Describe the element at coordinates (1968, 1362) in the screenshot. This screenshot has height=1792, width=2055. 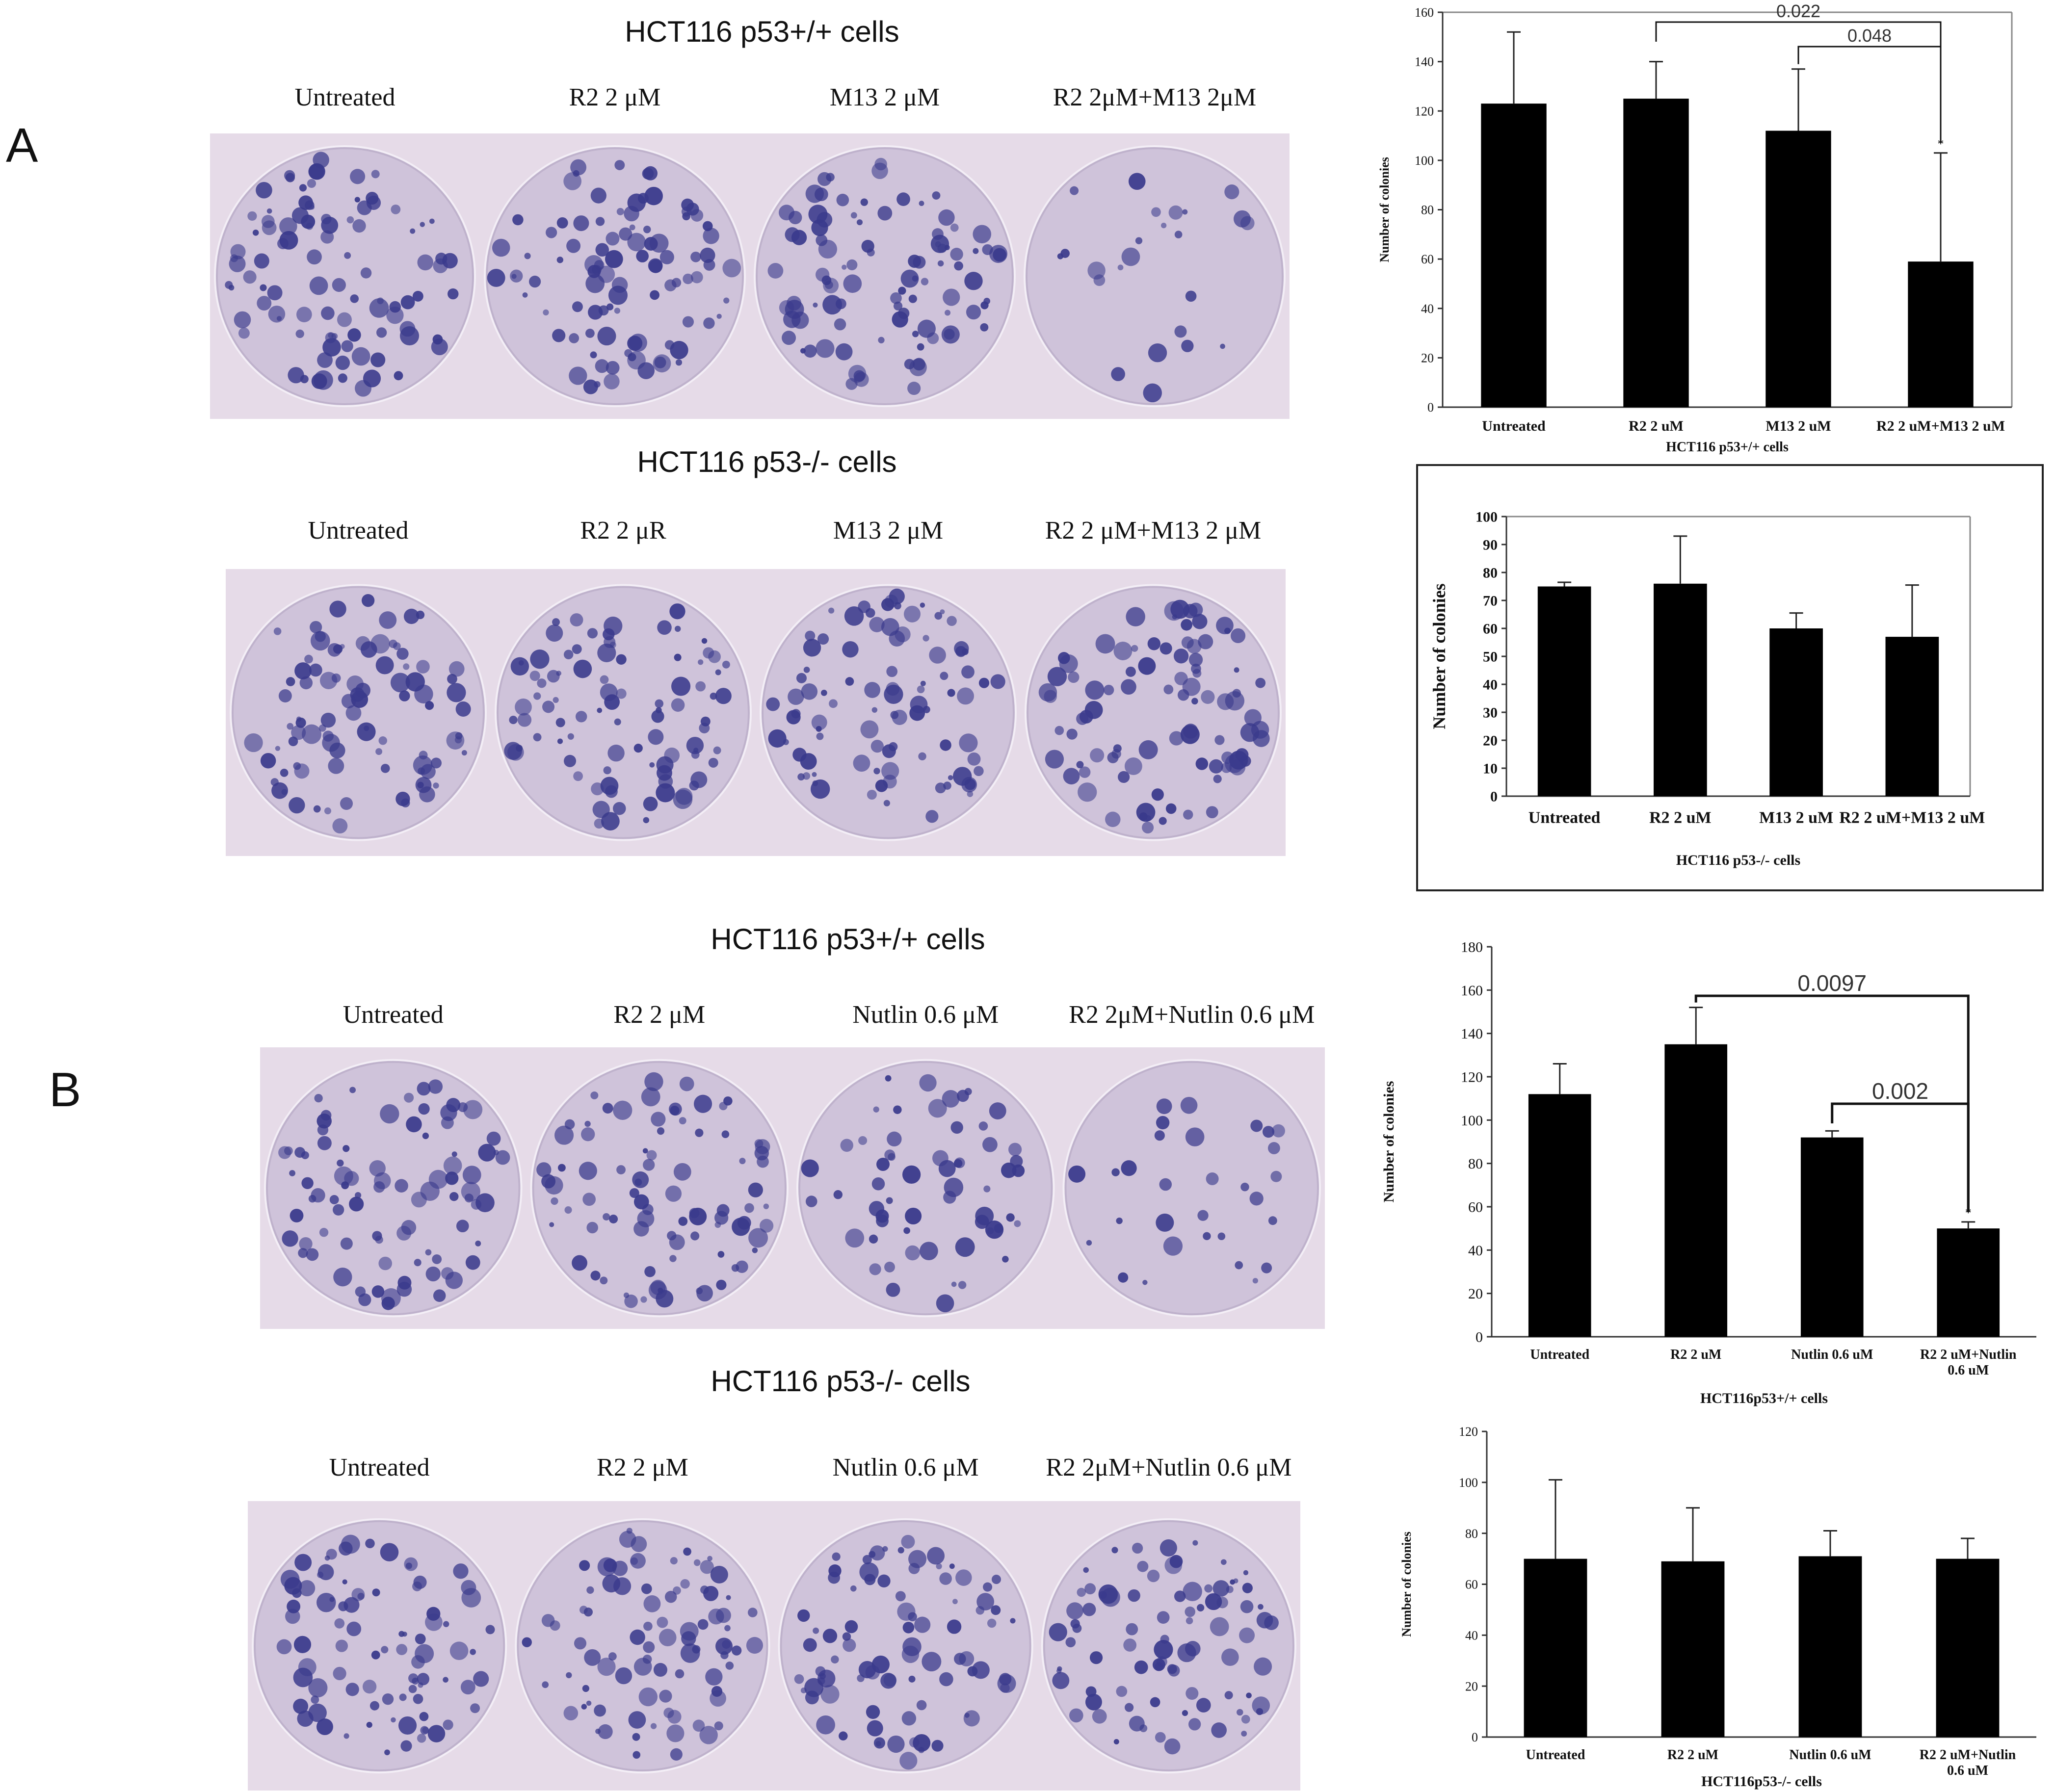
I see `x-tick-label: R2 2 uM+Nutlin 0.6 uM` at that location.